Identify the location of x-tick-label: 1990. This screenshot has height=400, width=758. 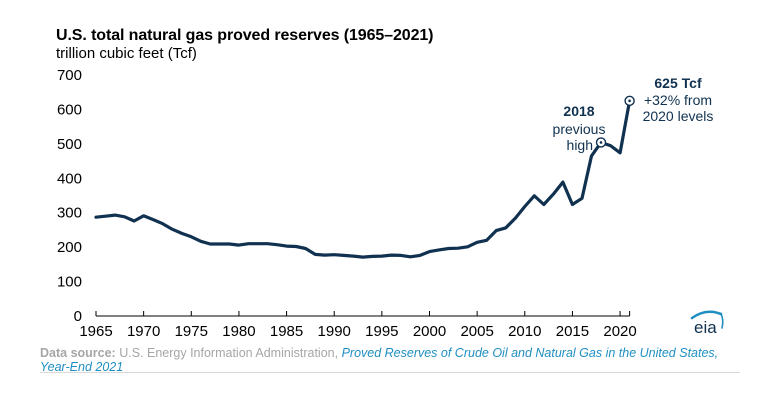
(334, 331).